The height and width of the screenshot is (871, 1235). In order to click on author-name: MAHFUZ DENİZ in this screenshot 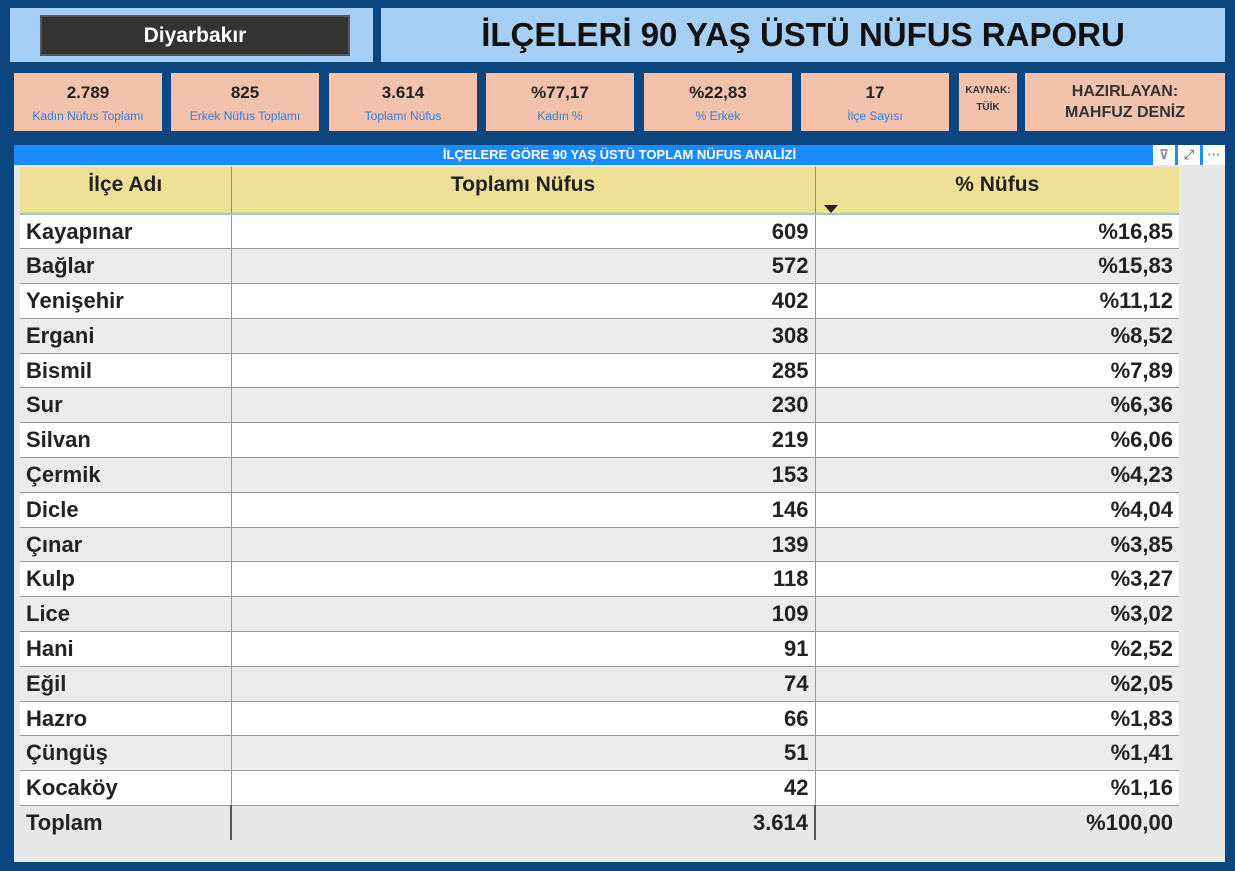, I will do `click(1125, 112)`.